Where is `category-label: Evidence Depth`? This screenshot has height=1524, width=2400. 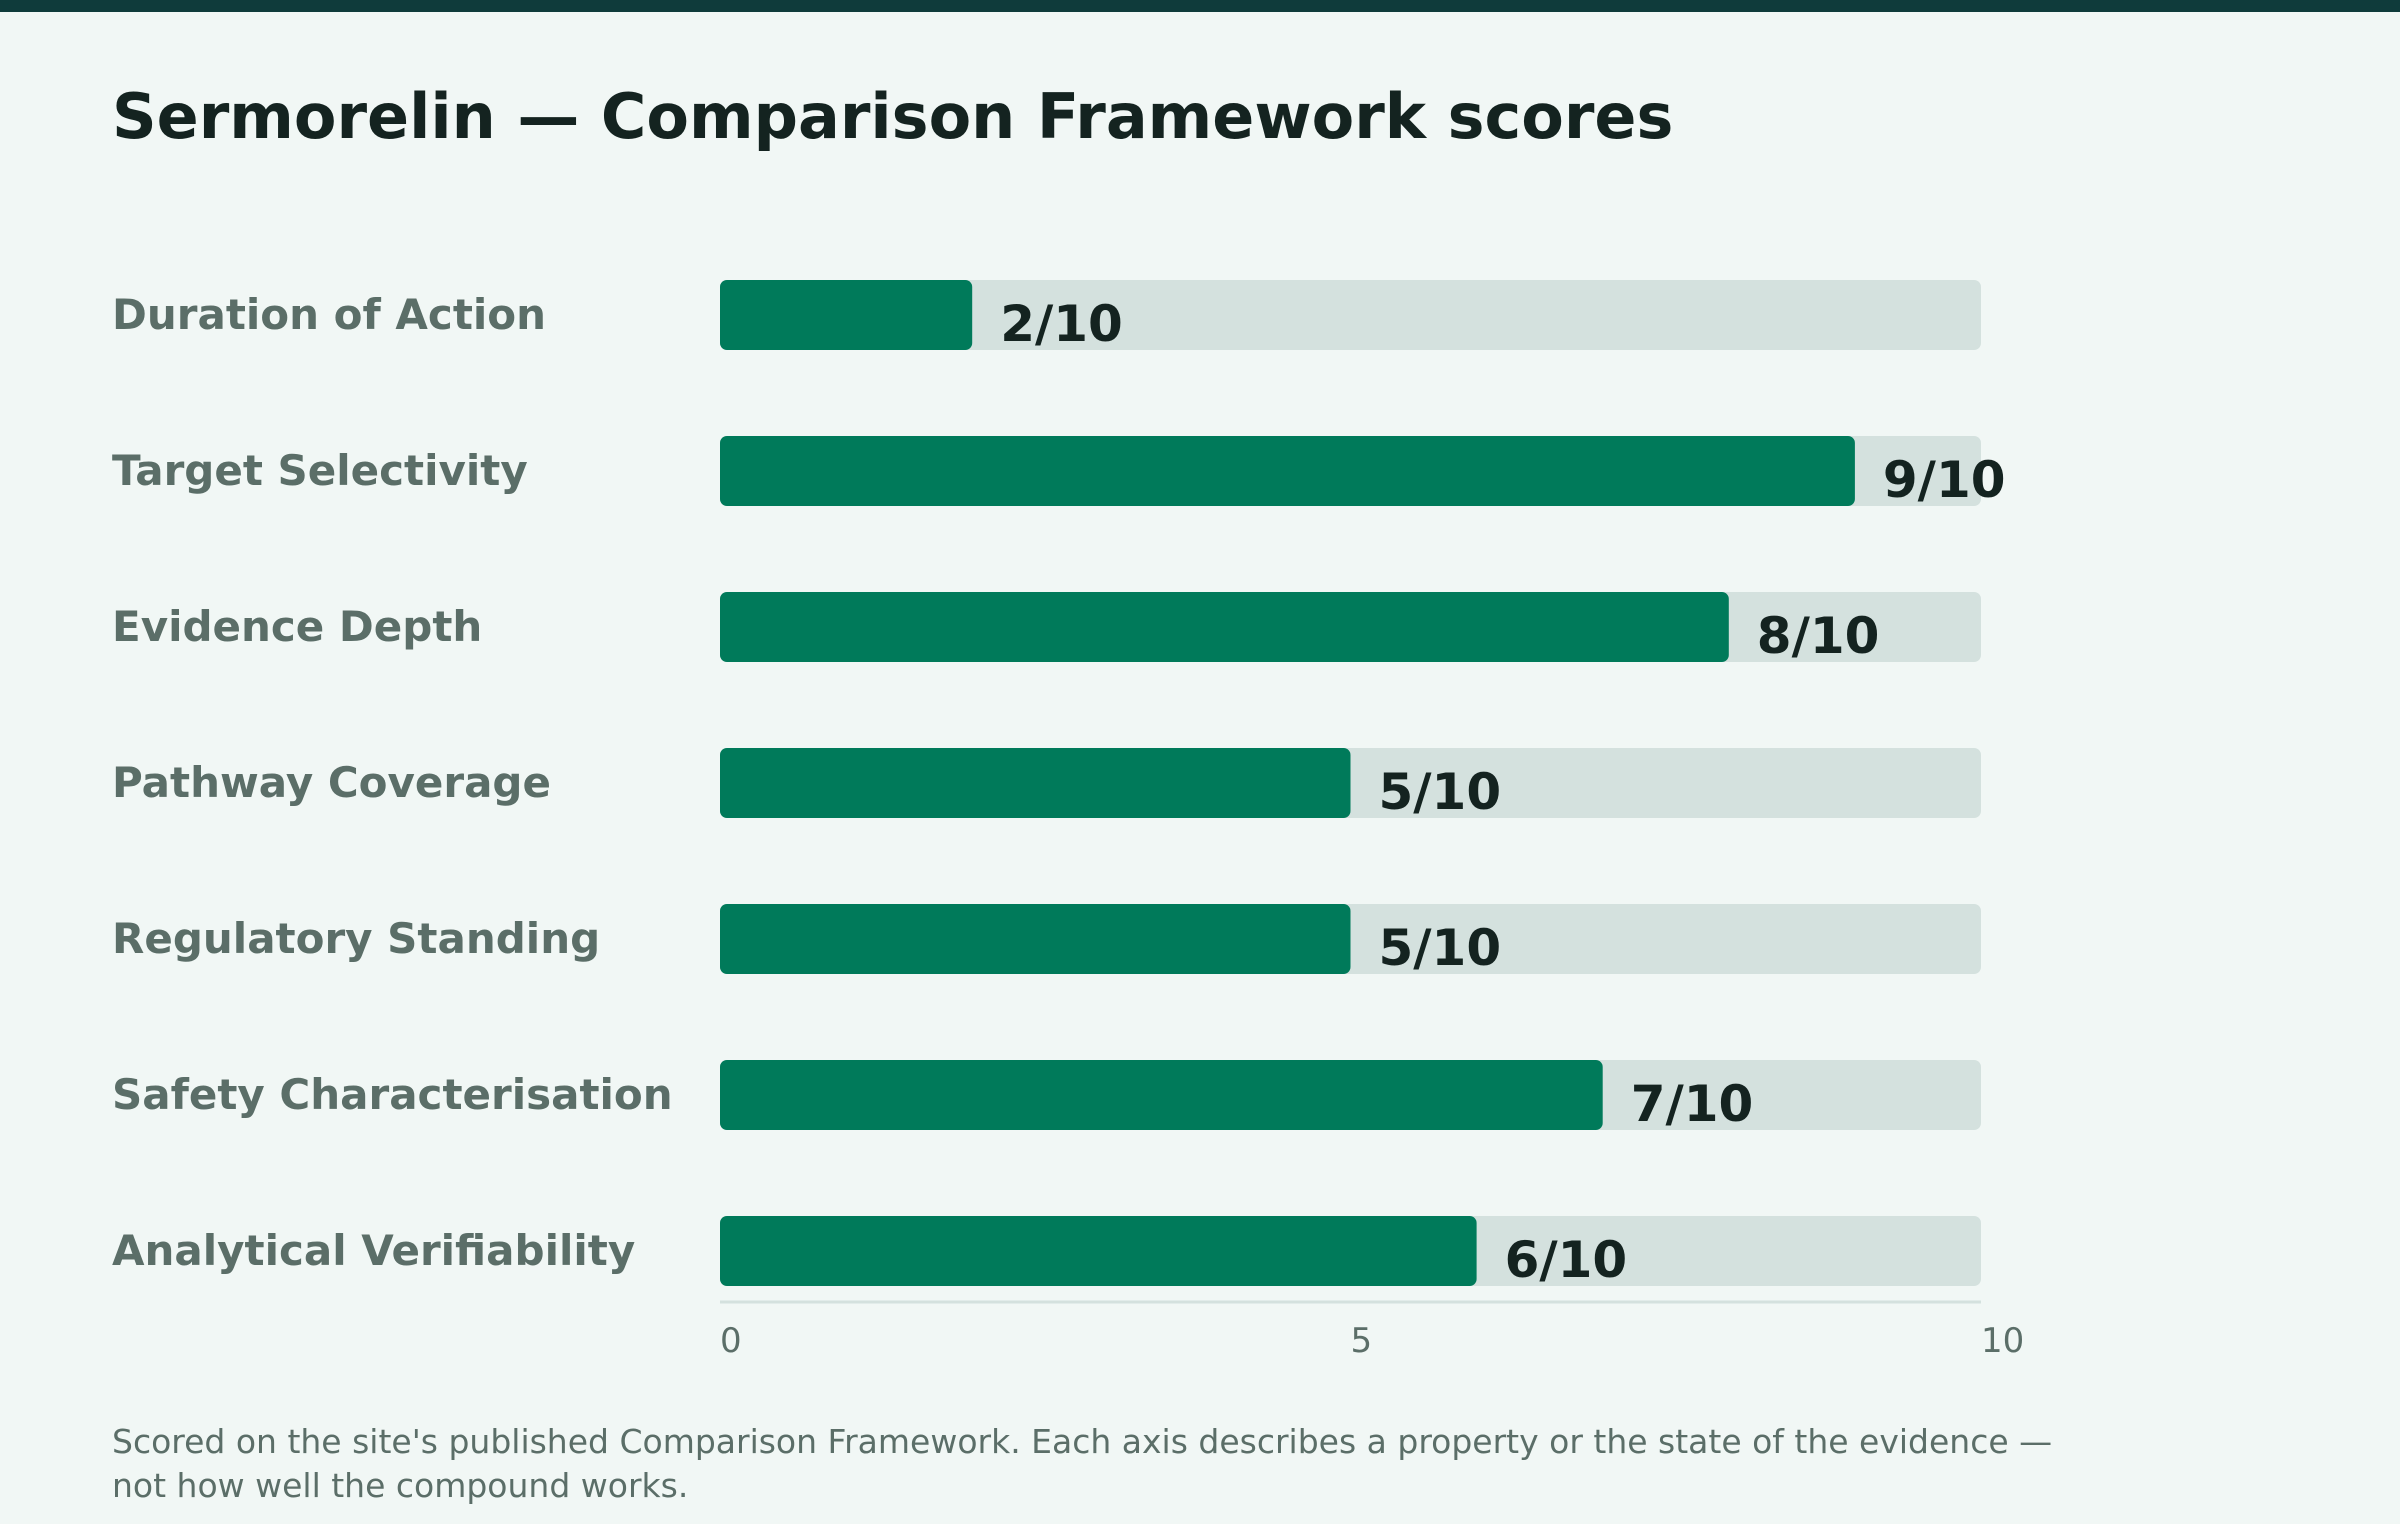 category-label: Evidence Depth is located at coordinates (297, 626).